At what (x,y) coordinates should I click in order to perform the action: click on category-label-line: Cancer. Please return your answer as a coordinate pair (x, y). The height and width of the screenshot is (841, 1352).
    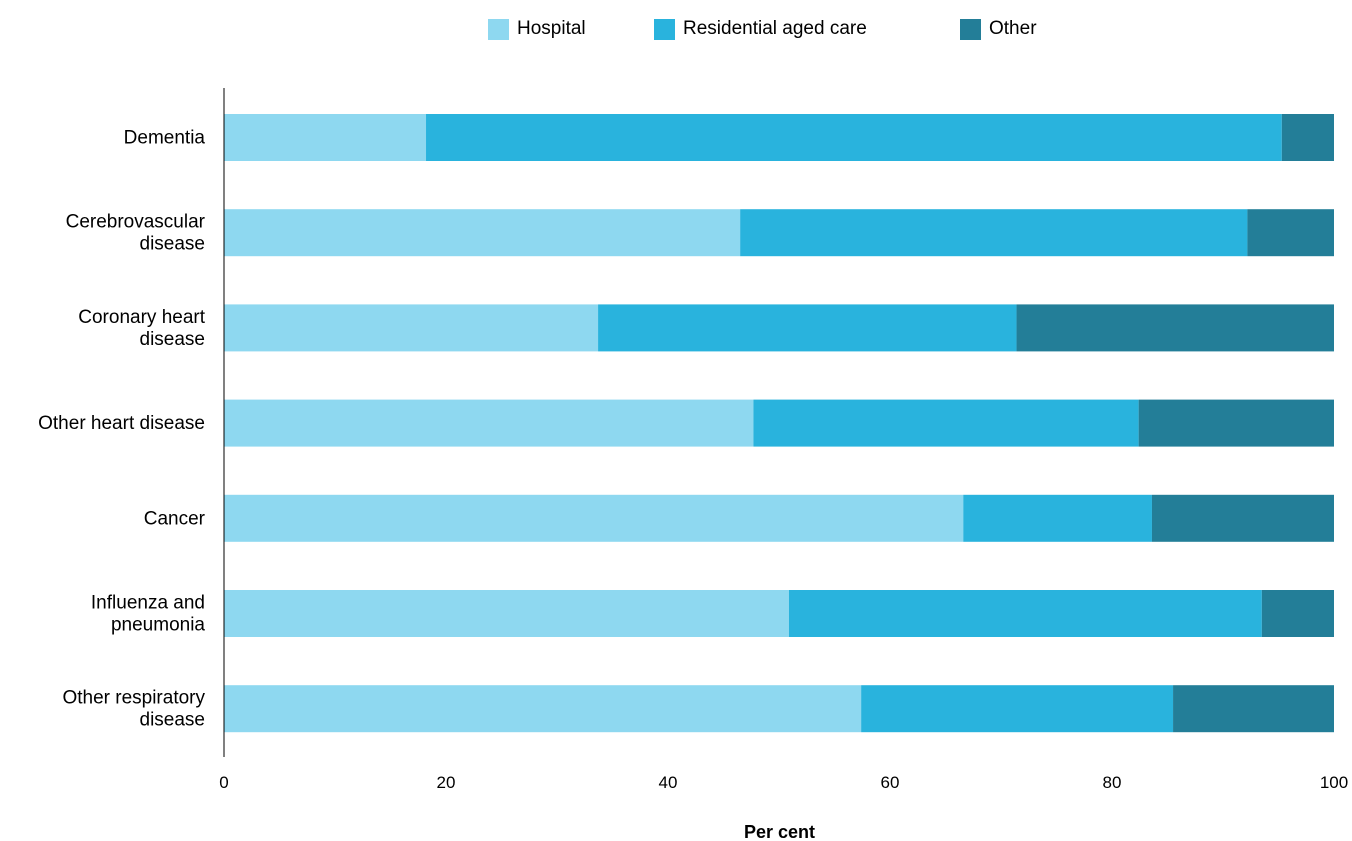
    Looking at the image, I should click on (175, 518).